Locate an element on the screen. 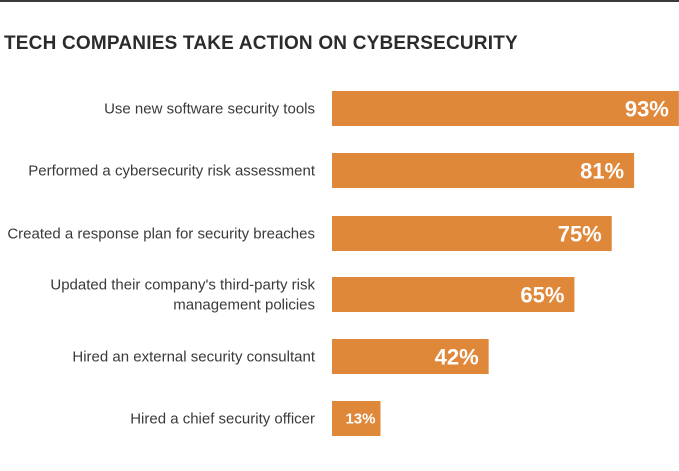 The height and width of the screenshot is (471, 679). category-label-5: Hired an external security consultant is located at coordinates (193, 357).